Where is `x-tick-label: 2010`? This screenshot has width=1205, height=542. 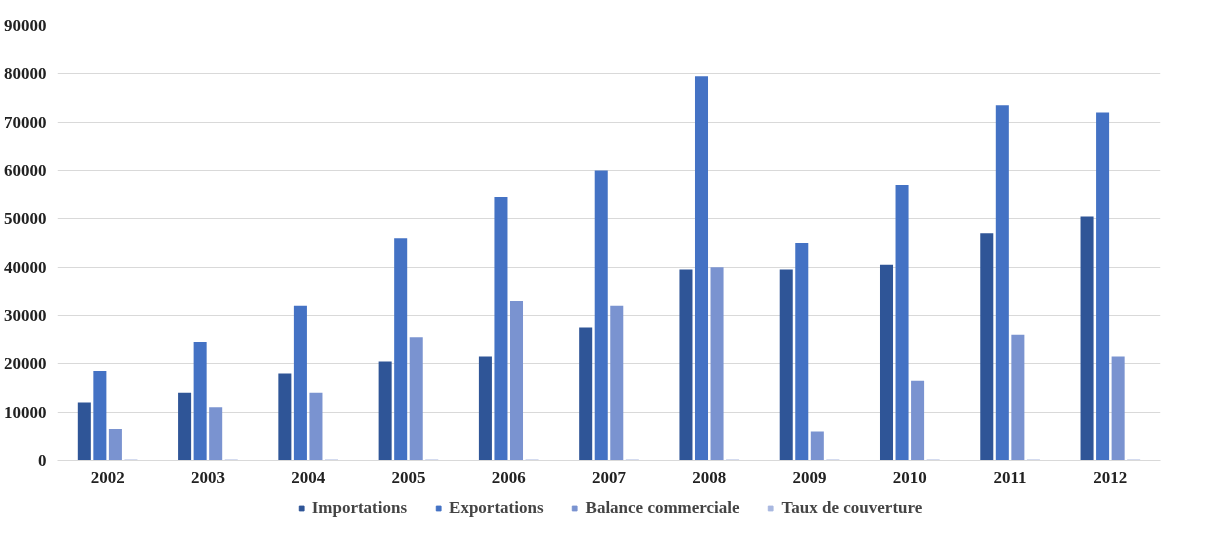 x-tick-label: 2010 is located at coordinates (909, 477).